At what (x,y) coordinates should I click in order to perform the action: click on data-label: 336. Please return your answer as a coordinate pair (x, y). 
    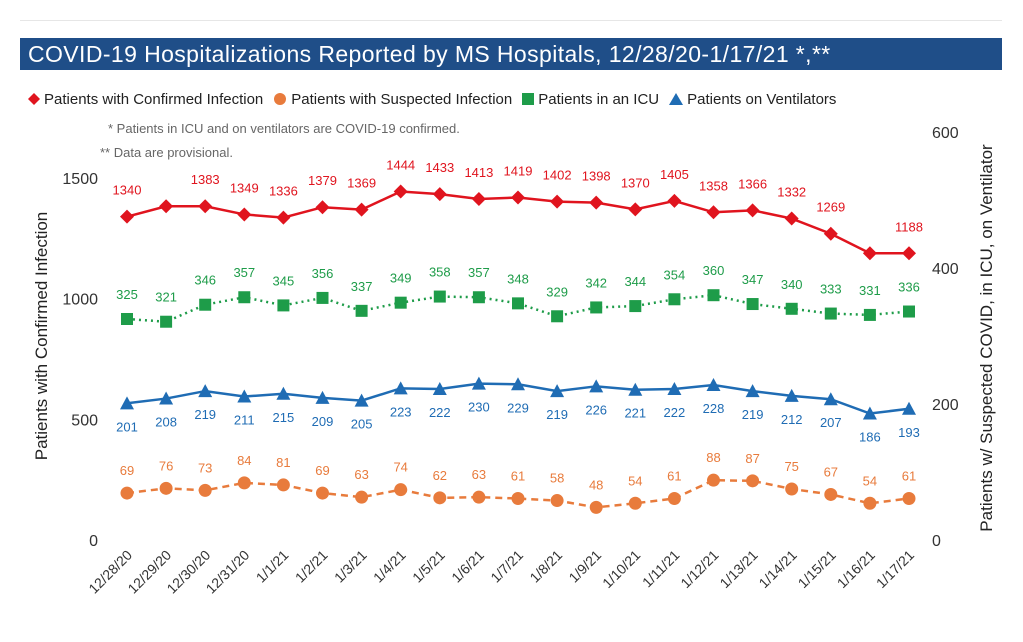
    Looking at the image, I should click on (909, 287).